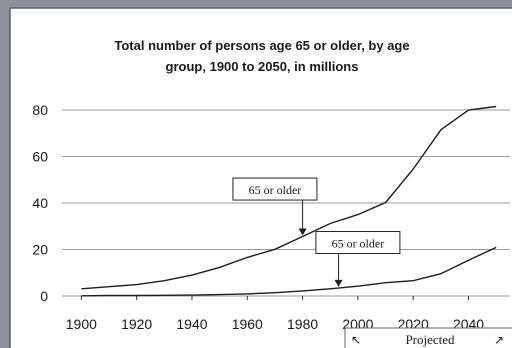  Describe the element at coordinates (81, 324) in the screenshot. I see `x-tick-label: 1900` at that location.